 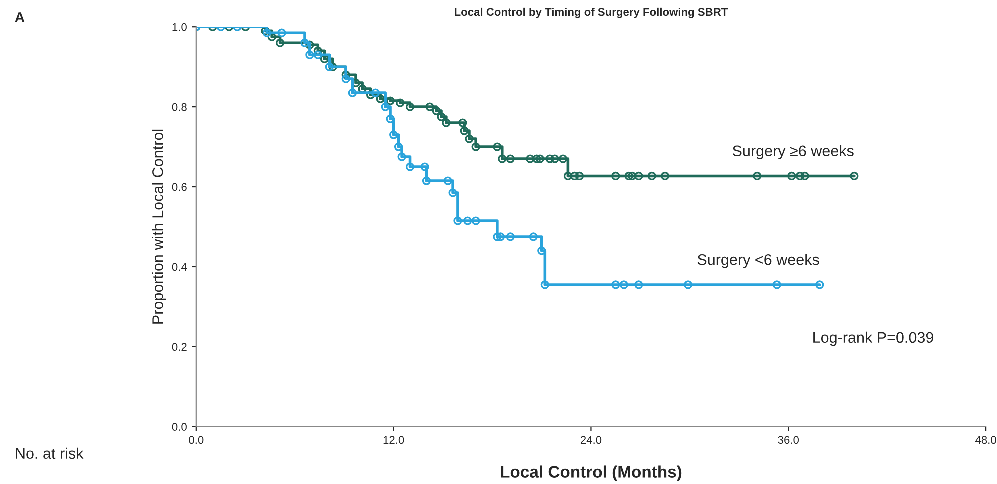 I want to click on annotation: Log-rank P=0.039, so click(x=874, y=339).